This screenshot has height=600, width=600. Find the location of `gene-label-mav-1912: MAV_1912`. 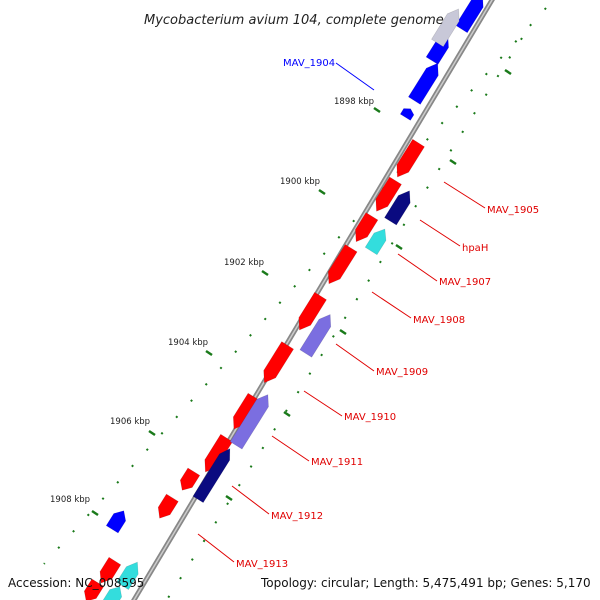

gene-label-mav-1912: MAV_1912 is located at coordinates (297, 516).